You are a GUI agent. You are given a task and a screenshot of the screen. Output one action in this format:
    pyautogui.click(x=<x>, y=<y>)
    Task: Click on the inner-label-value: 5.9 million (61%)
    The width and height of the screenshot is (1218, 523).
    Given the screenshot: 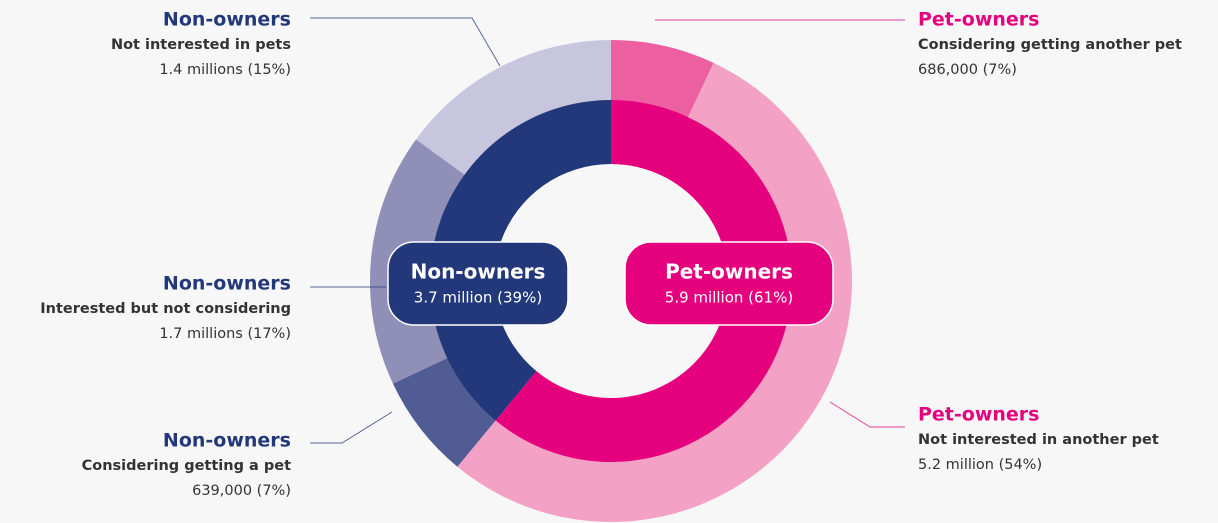 What is the action you would take?
    pyautogui.click(x=729, y=298)
    